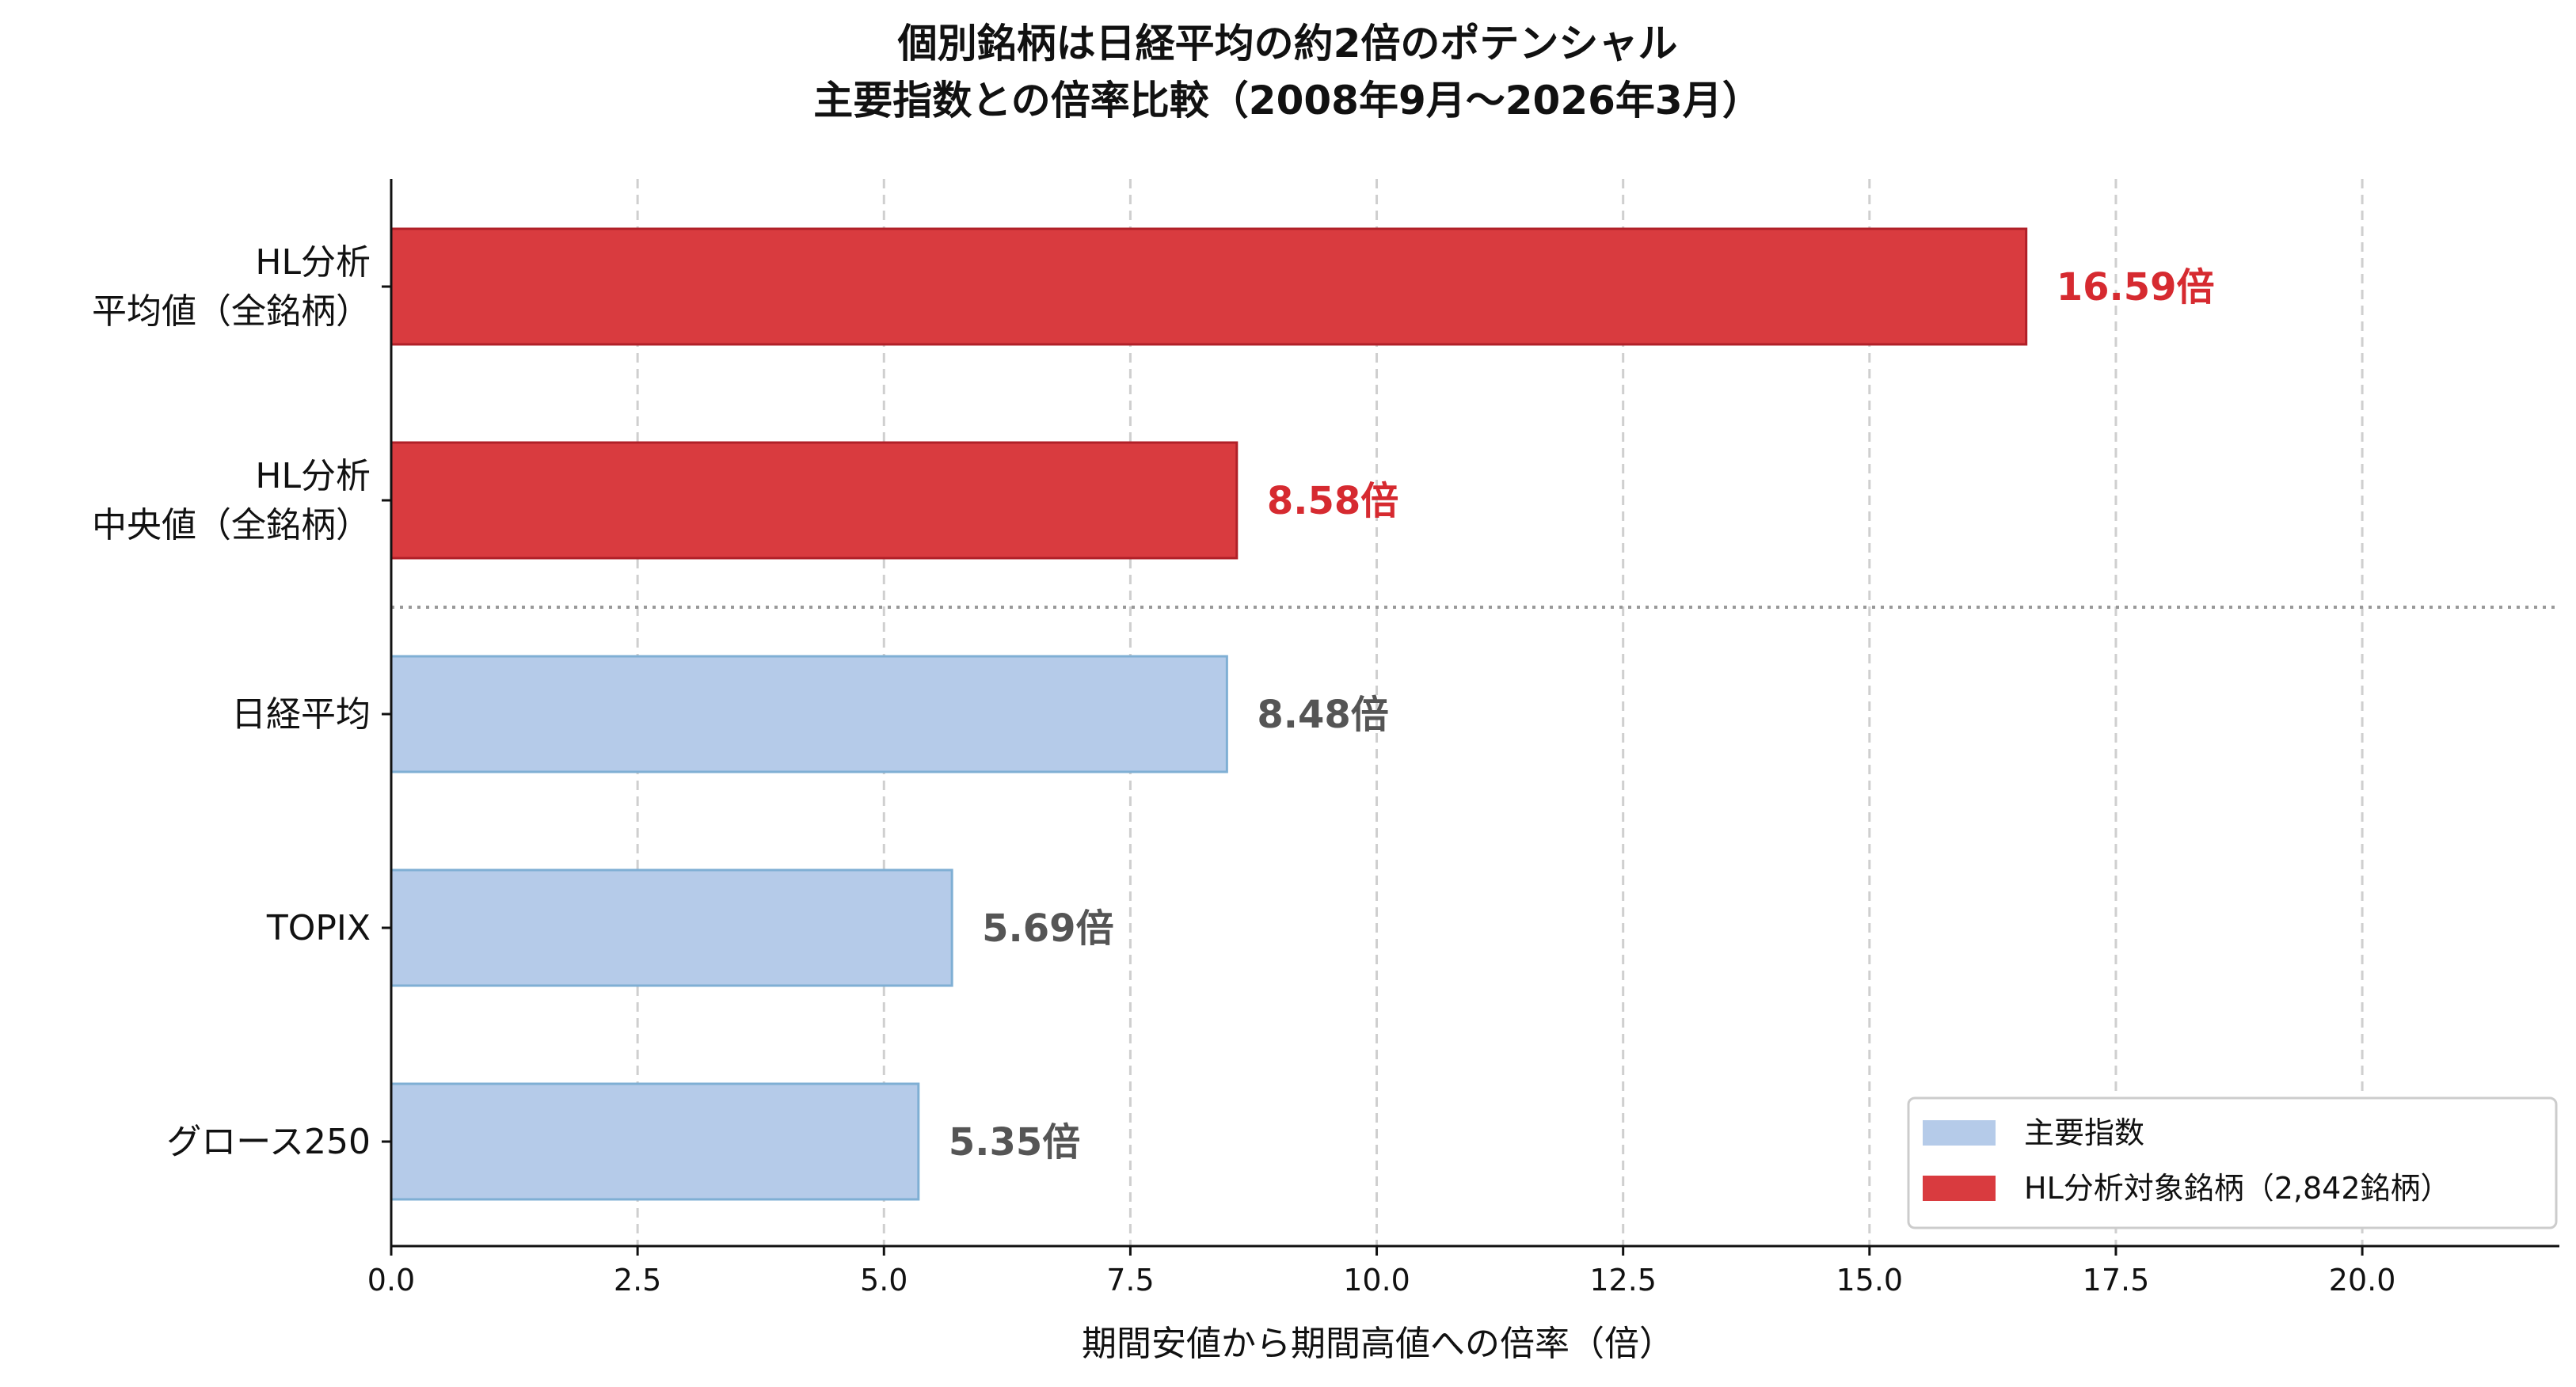 The height and width of the screenshot is (1387, 2576). Describe the element at coordinates (1014, 1142) in the screenshot. I see `value-label: 5.35倍` at that location.